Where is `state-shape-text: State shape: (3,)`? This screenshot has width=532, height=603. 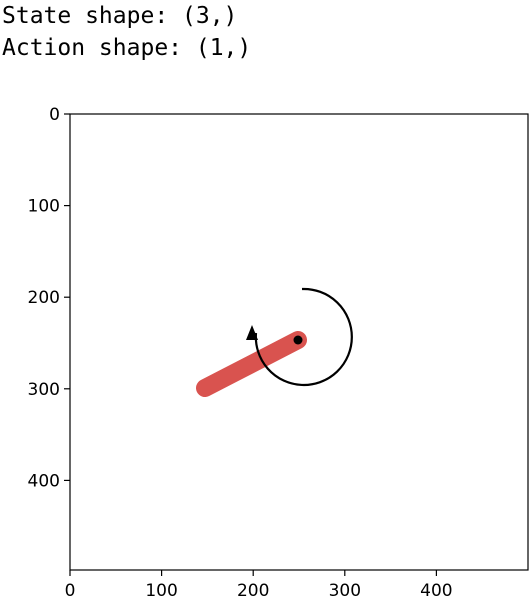 state-shape-text: State shape: (3,) is located at coordinates (120, 16).